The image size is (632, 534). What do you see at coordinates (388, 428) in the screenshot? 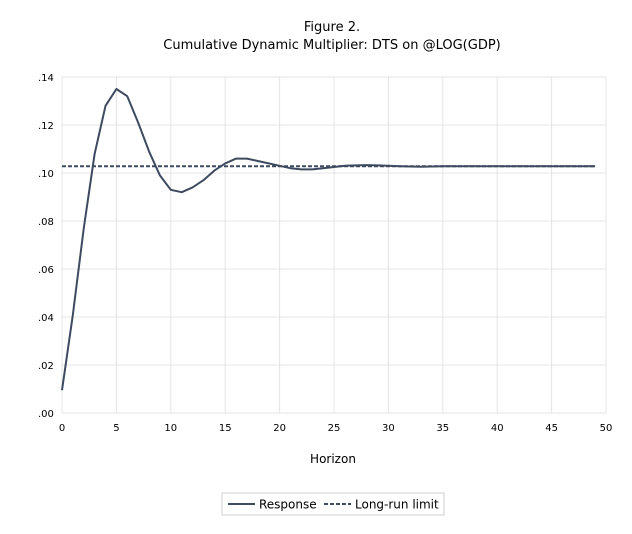
I see `x-tick-label: 30` at bounding box center [388, 428].